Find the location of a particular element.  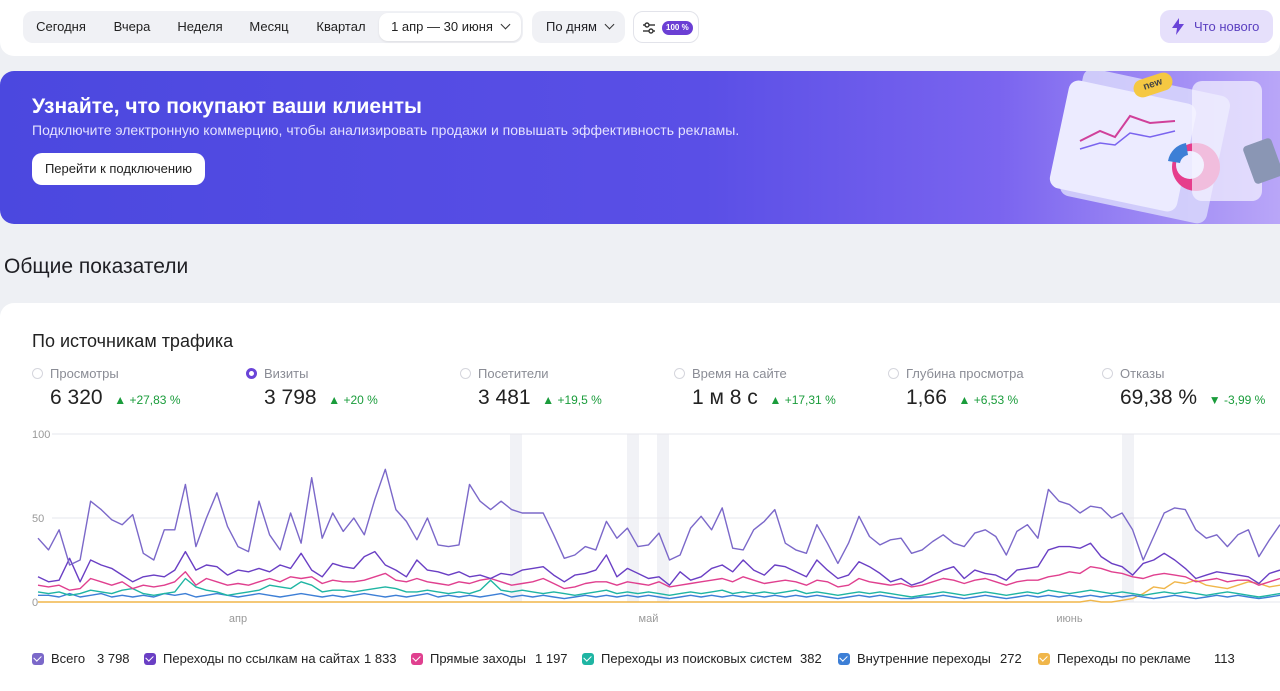

card-title: По источникам трафика is located at coordinates (133, 341).